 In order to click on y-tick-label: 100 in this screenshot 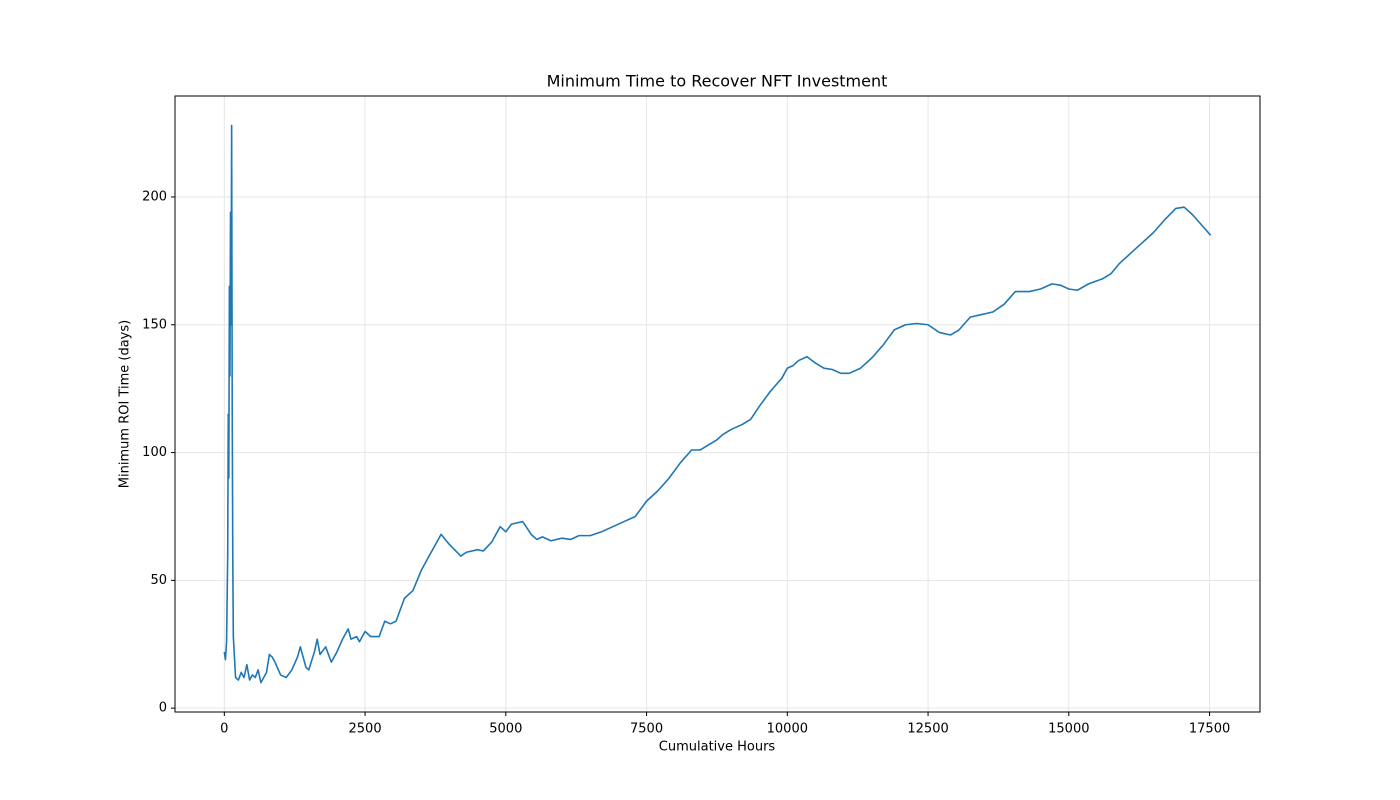, I will do `click(154, 452)`.